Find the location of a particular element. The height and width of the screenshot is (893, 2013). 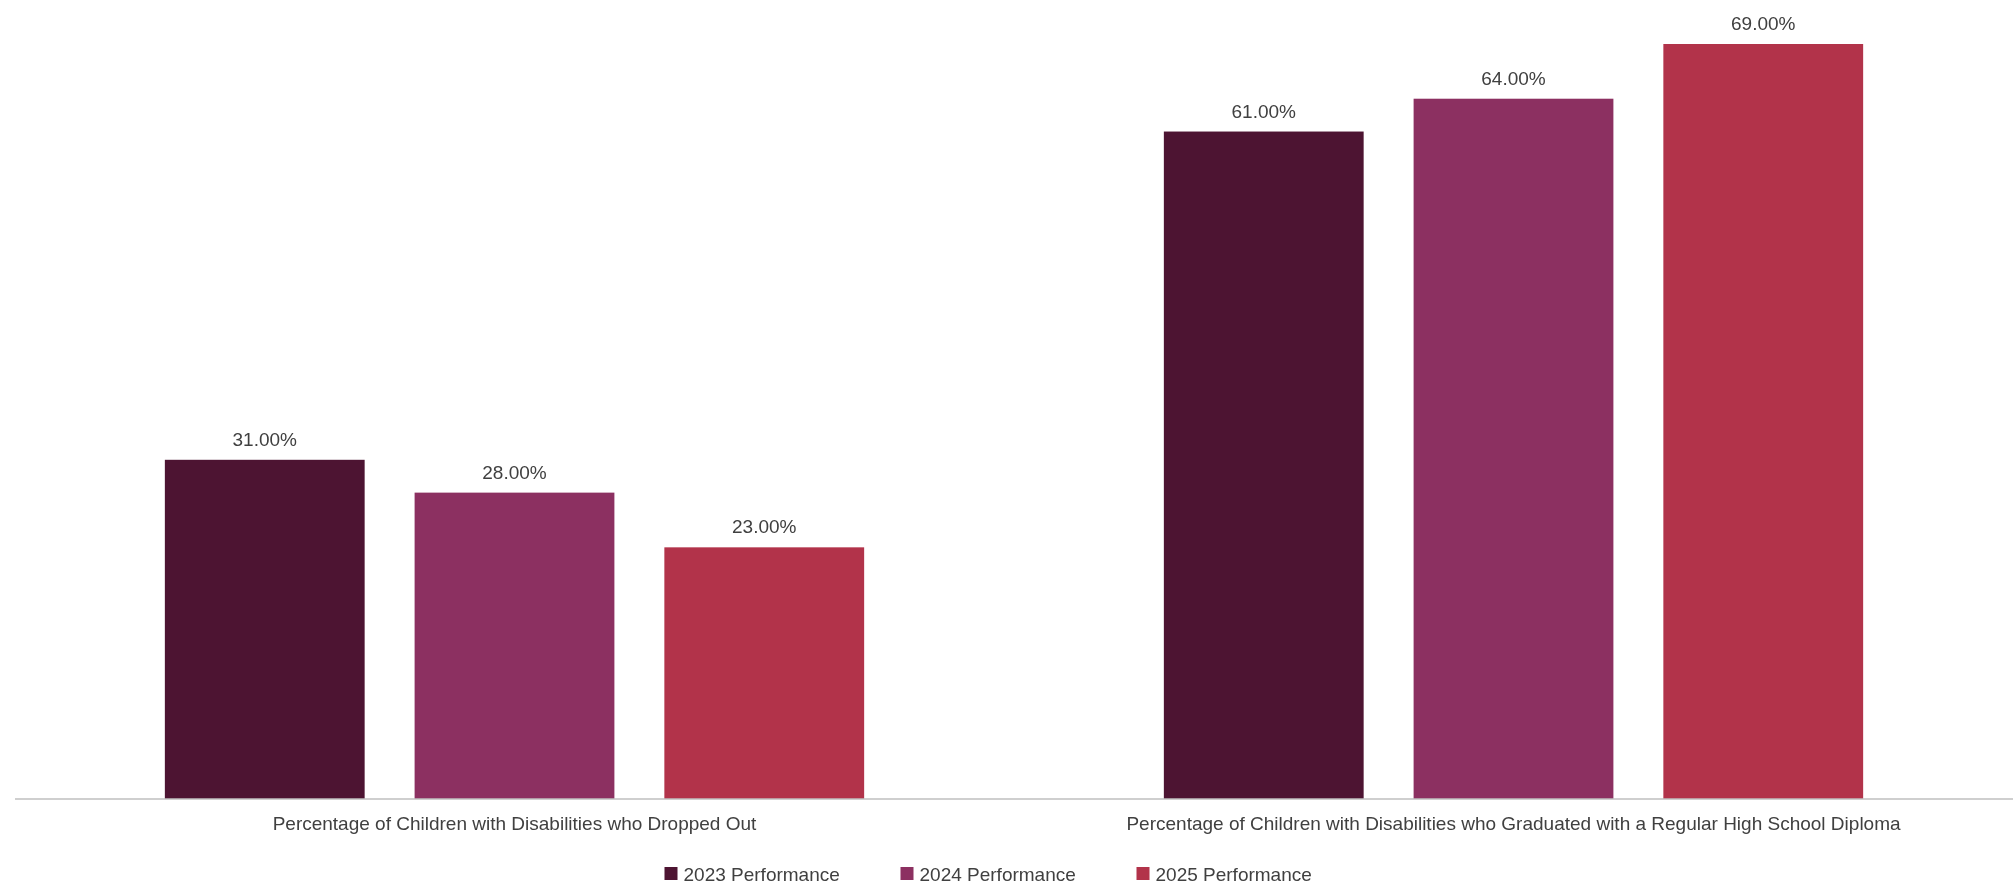

legend-label: 2024 Performance is located at coordinates (997, 874).